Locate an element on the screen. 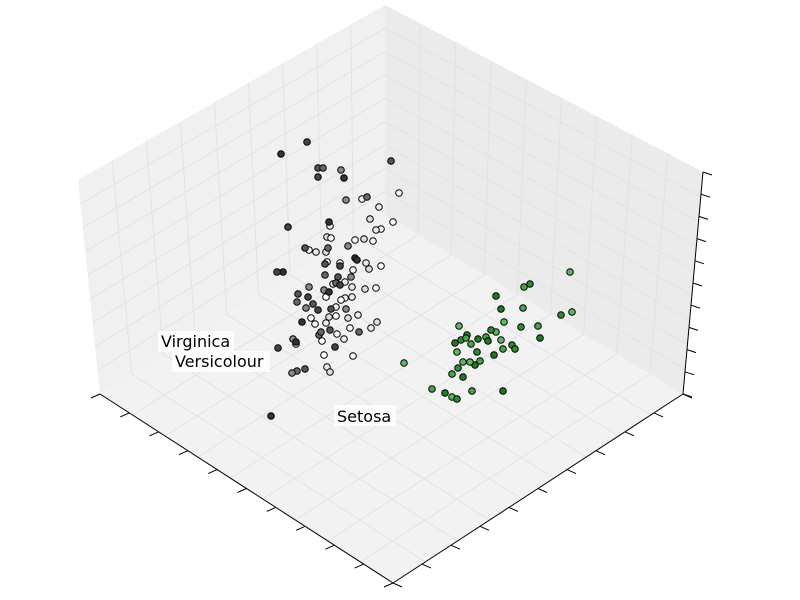  series-versicolour is located at coordinates (347, 282).